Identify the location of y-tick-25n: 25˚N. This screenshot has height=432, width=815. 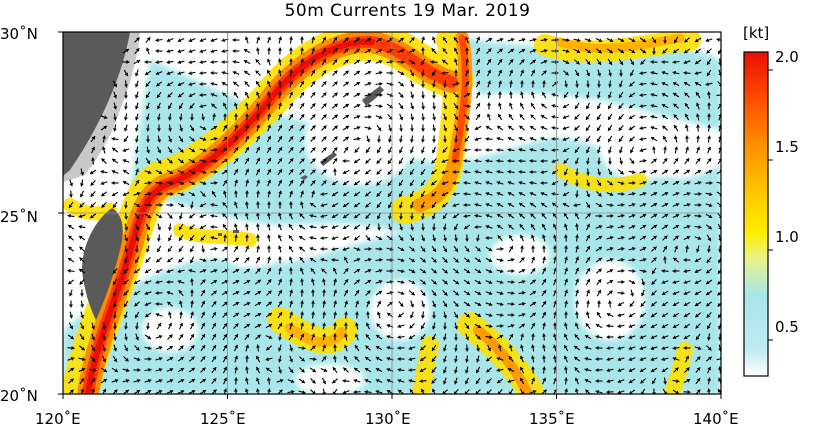
(19, 217).